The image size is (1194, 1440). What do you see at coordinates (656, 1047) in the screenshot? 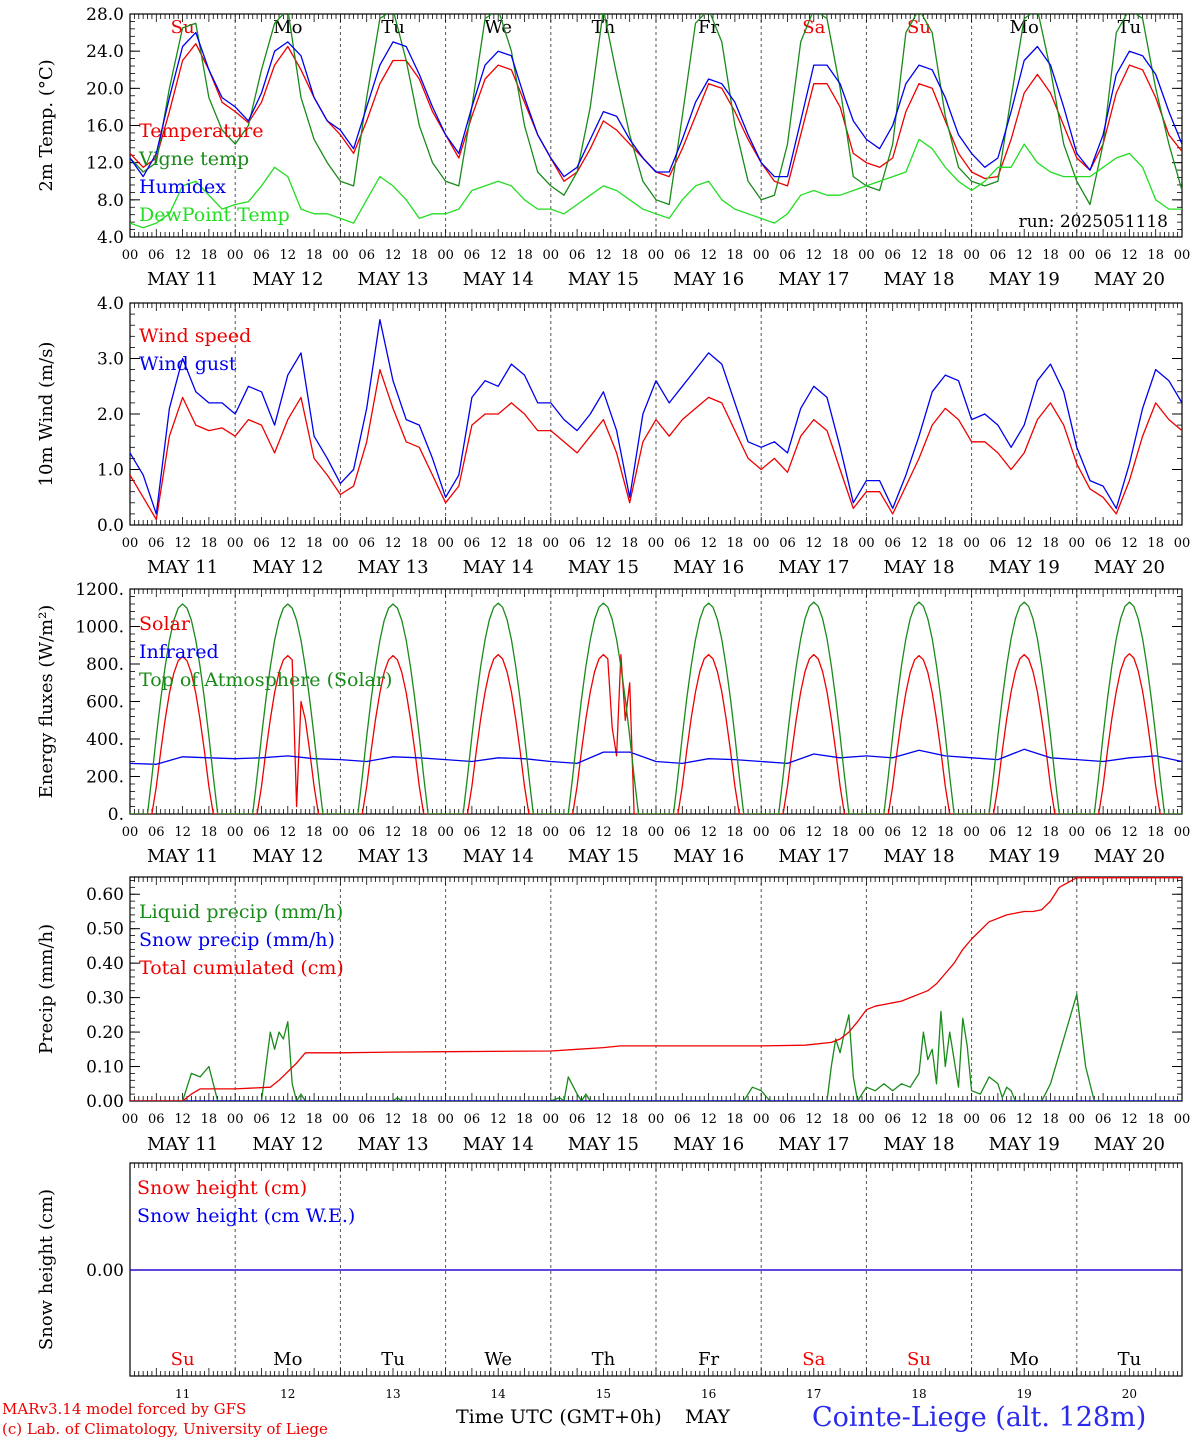
I see `series-liquid-precip-mm-h` at bounding box center [656, 1047].